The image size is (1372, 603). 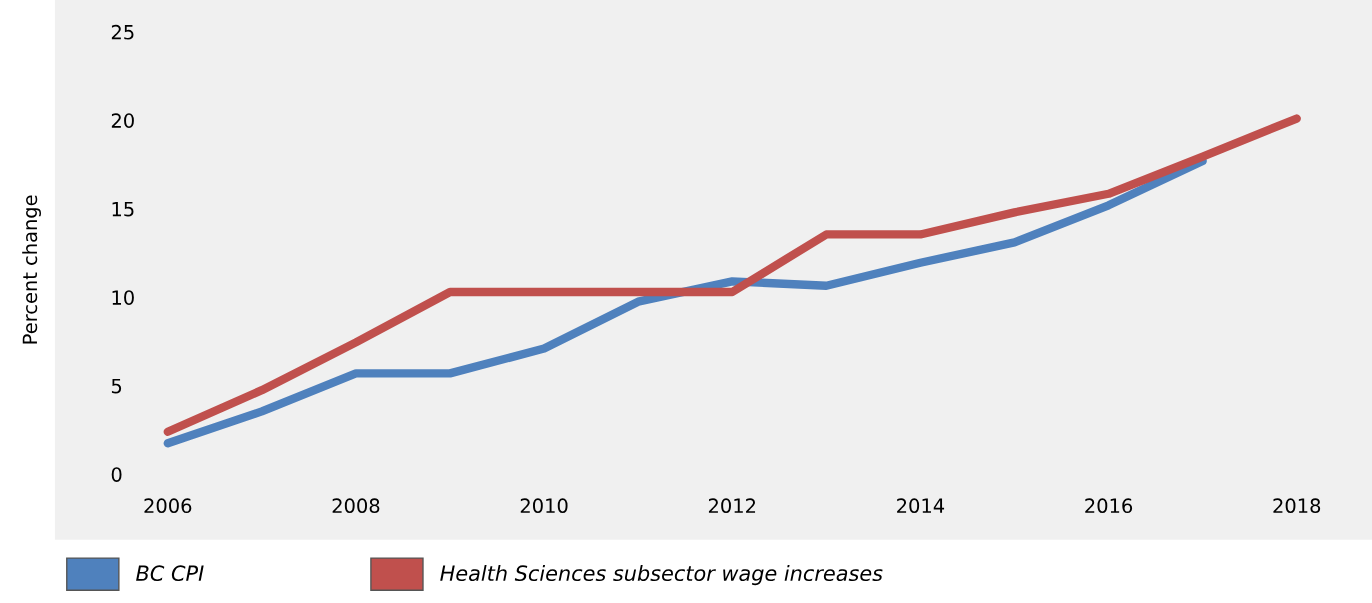 I want to click on y-tick-label: 15, so click(x=123, y=209).